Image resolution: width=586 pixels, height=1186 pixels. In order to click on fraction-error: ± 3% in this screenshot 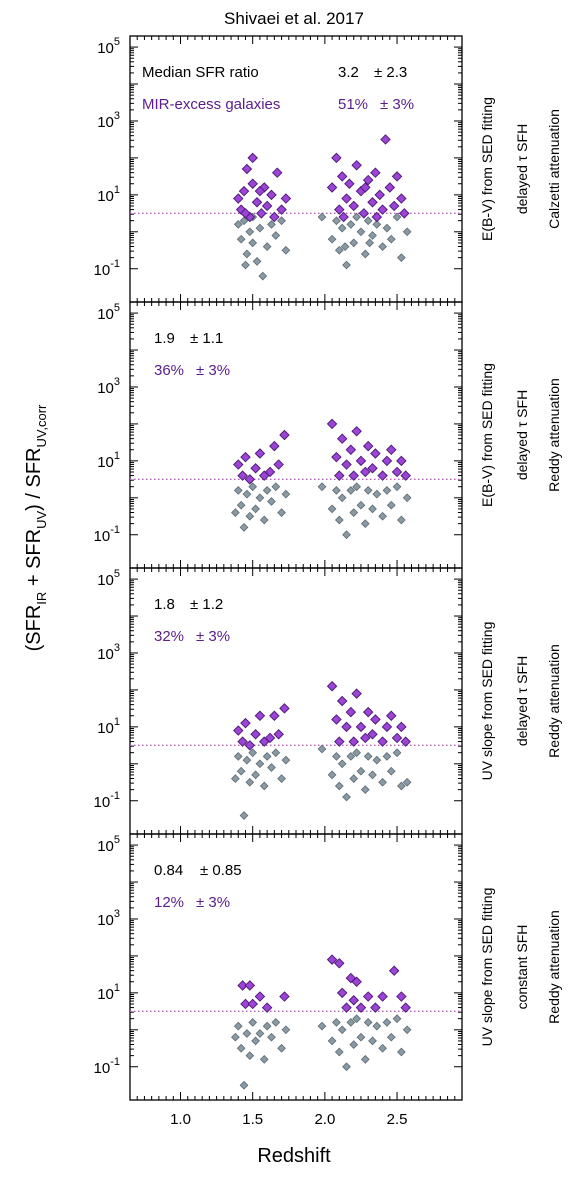, I will do `click(213, 370)`.